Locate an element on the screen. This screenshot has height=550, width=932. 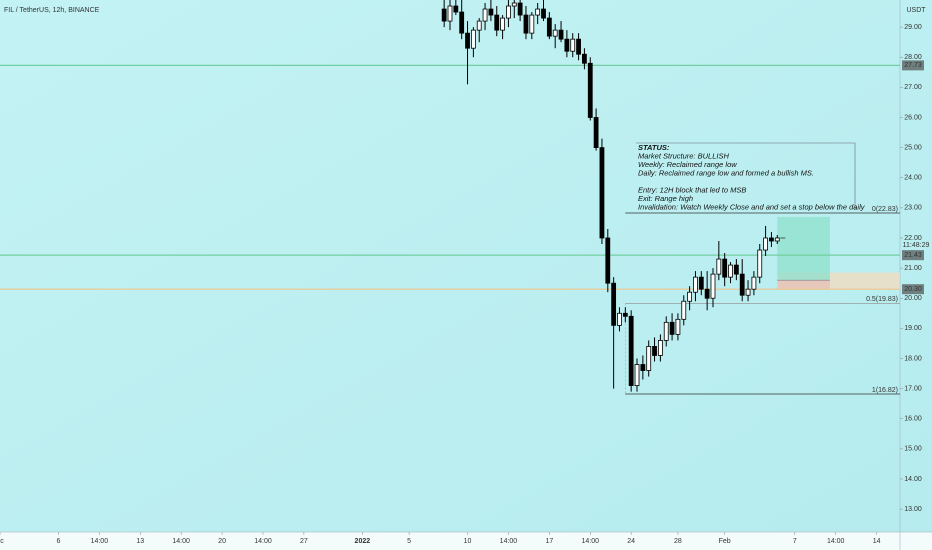
y-tick-label: 28.00 is located at coordinates (913, 57).